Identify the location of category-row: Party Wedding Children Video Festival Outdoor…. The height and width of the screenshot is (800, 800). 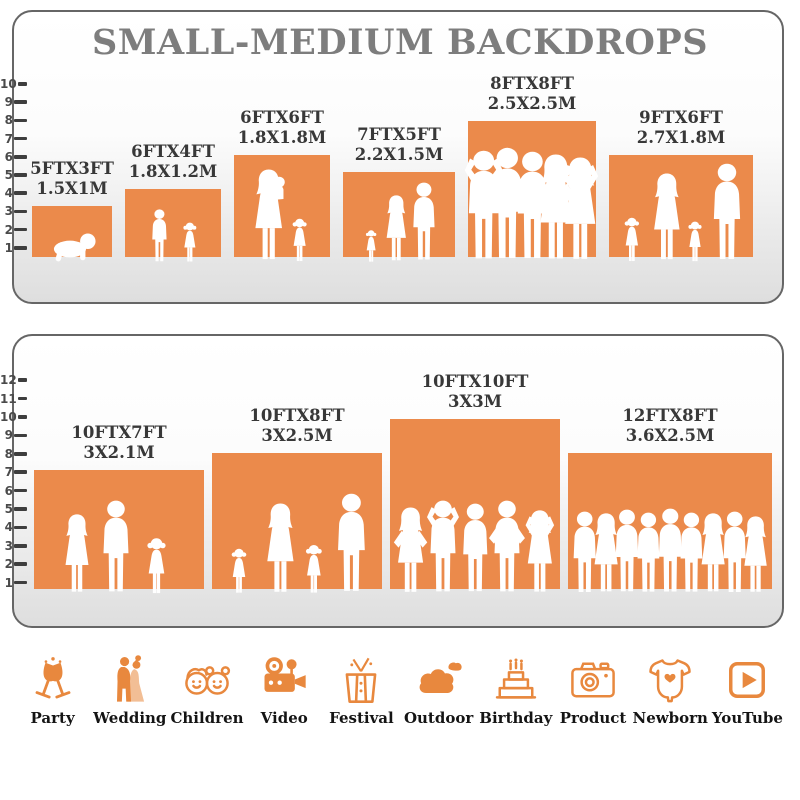
(400, 690).